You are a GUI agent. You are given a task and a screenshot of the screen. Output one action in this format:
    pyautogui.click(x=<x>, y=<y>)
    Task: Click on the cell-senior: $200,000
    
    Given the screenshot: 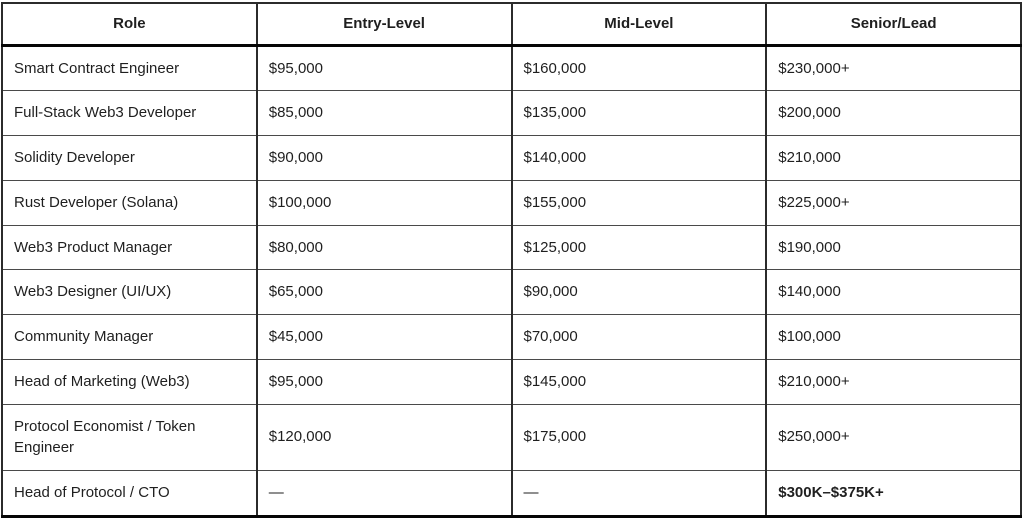 What is the action you would take?
    pyautogui.click(x=893, y=113)
    